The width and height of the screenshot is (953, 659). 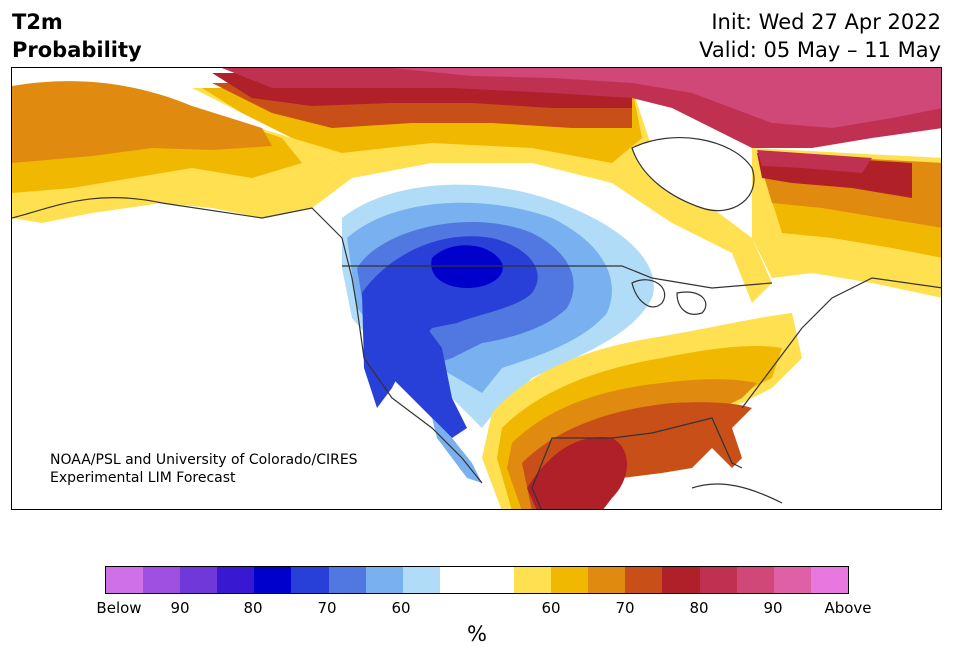 What do you see at coordinates (848, 608) in the screenshot?
I see `colorbar-tick-label: Above` at bounding box center [848, 608].